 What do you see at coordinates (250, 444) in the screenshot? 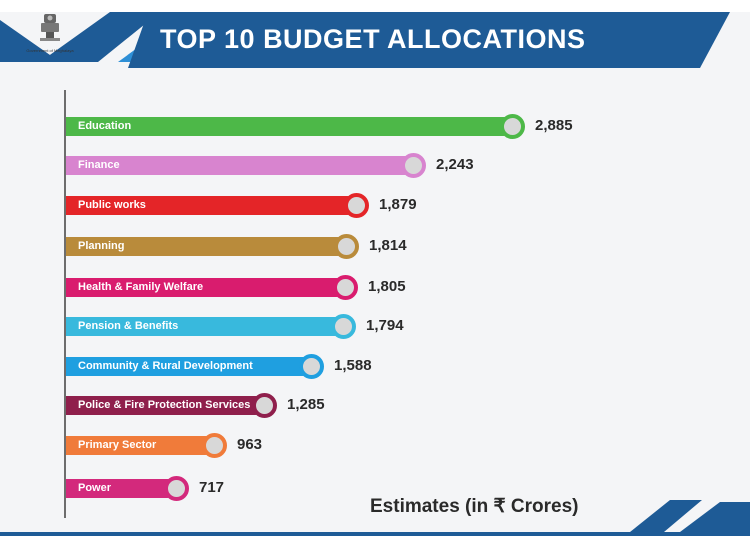
I see `bar-value-label: 963` at bounding box center [250, 444].